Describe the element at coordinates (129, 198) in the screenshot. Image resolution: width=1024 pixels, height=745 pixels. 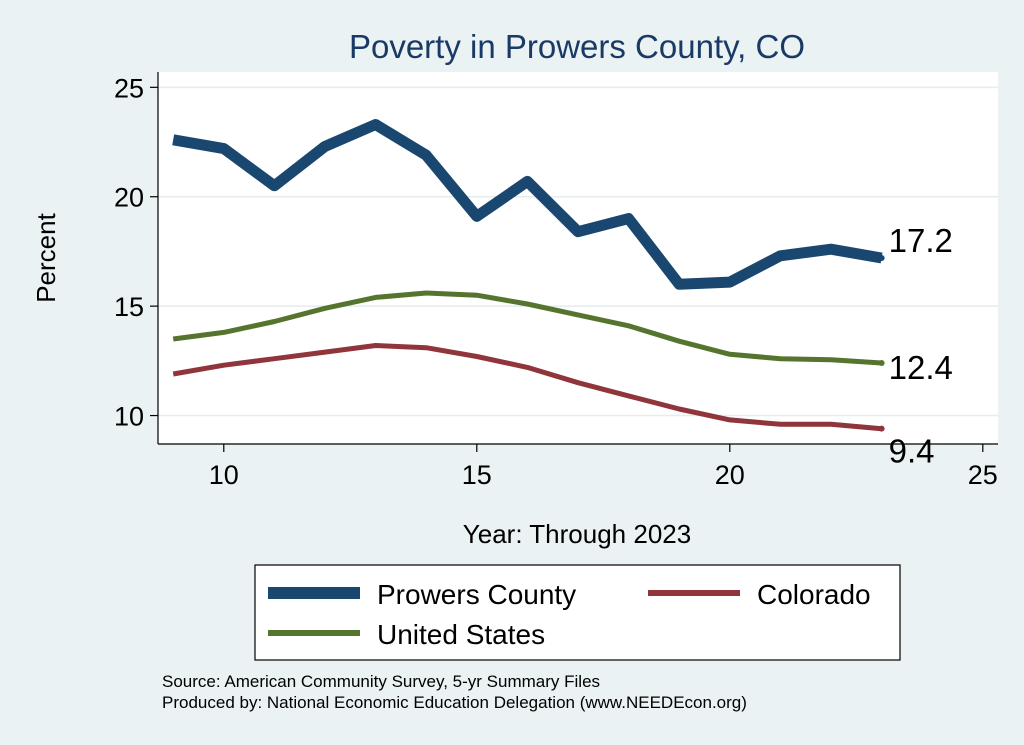
I see `y-tick-label: 20` at that location.